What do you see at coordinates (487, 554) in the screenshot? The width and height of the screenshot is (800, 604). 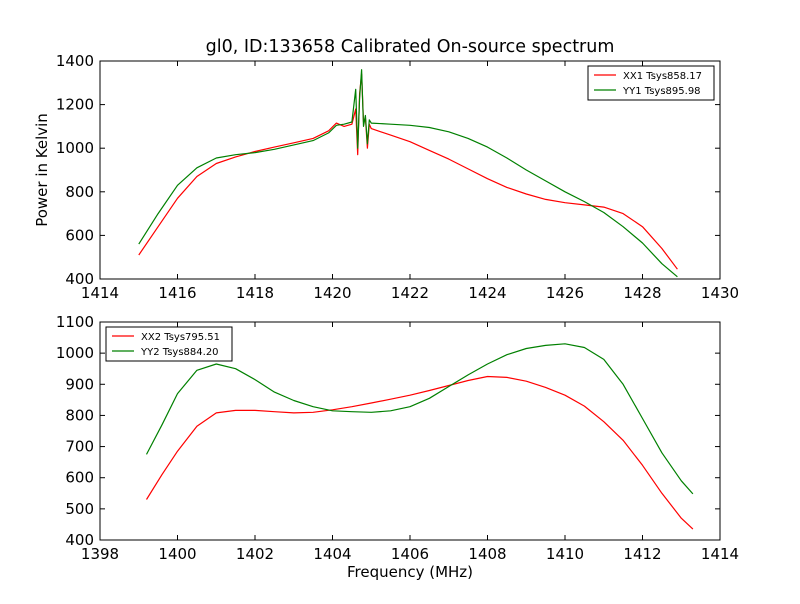 I see `bottom-xtick-label: 1408` at bounding box center [487, 554].